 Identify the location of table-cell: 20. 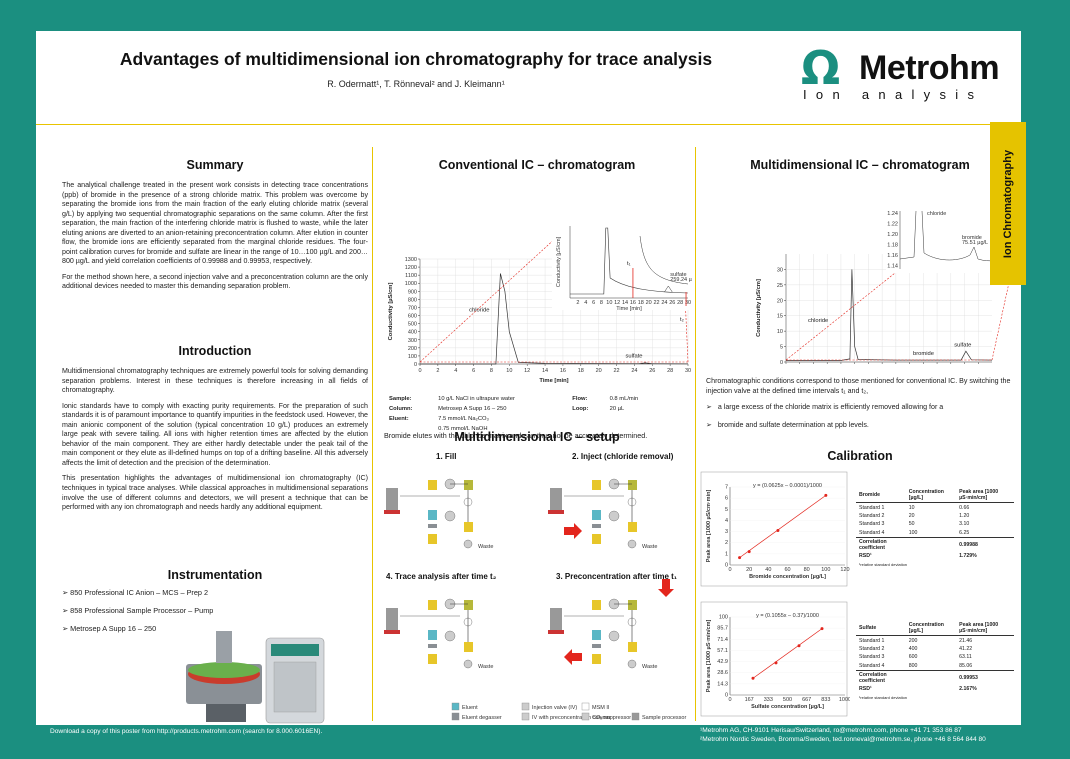
(911, 515).